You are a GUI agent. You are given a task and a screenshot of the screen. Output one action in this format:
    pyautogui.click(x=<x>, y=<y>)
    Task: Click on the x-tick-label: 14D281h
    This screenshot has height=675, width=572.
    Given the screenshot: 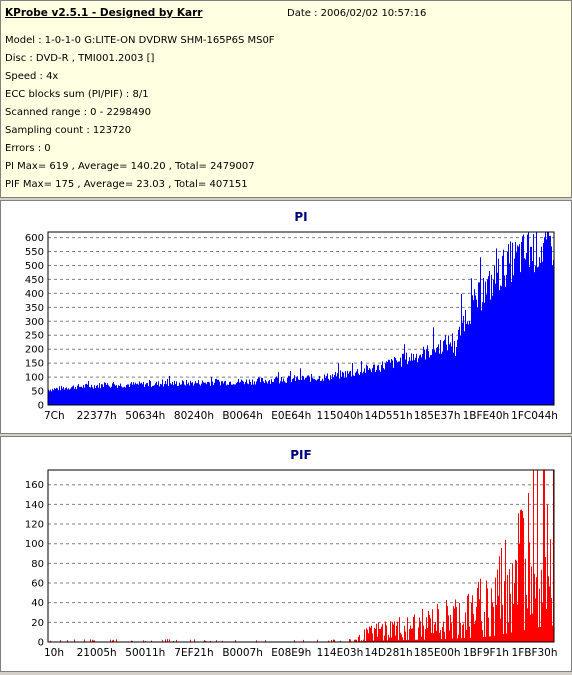 What is the action you would take?
    pyautogui.click(x=388, y=653)
    